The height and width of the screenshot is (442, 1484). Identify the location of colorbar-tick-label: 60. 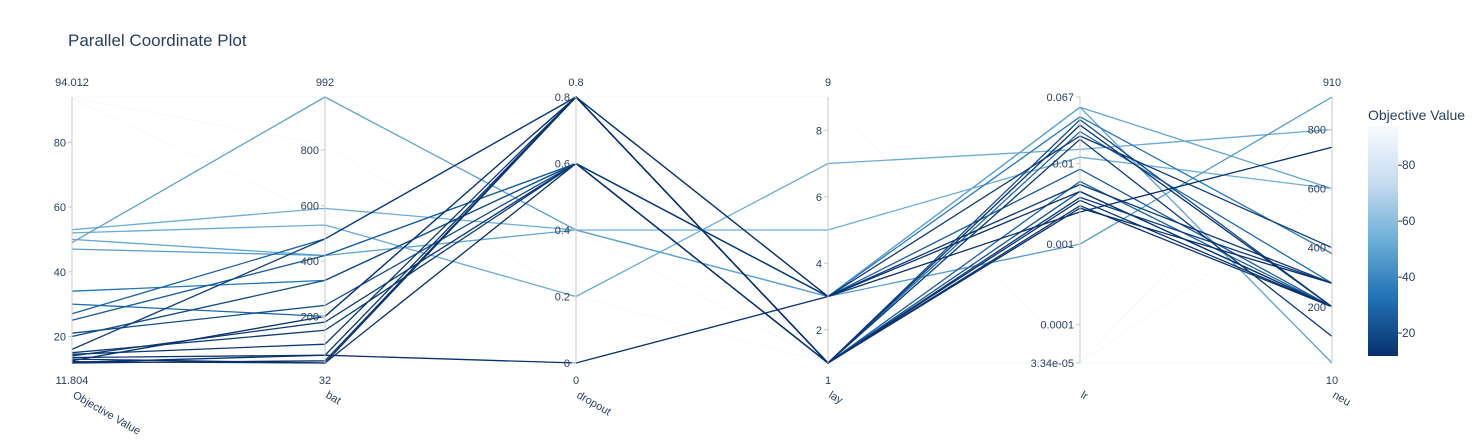
(1409, 221).